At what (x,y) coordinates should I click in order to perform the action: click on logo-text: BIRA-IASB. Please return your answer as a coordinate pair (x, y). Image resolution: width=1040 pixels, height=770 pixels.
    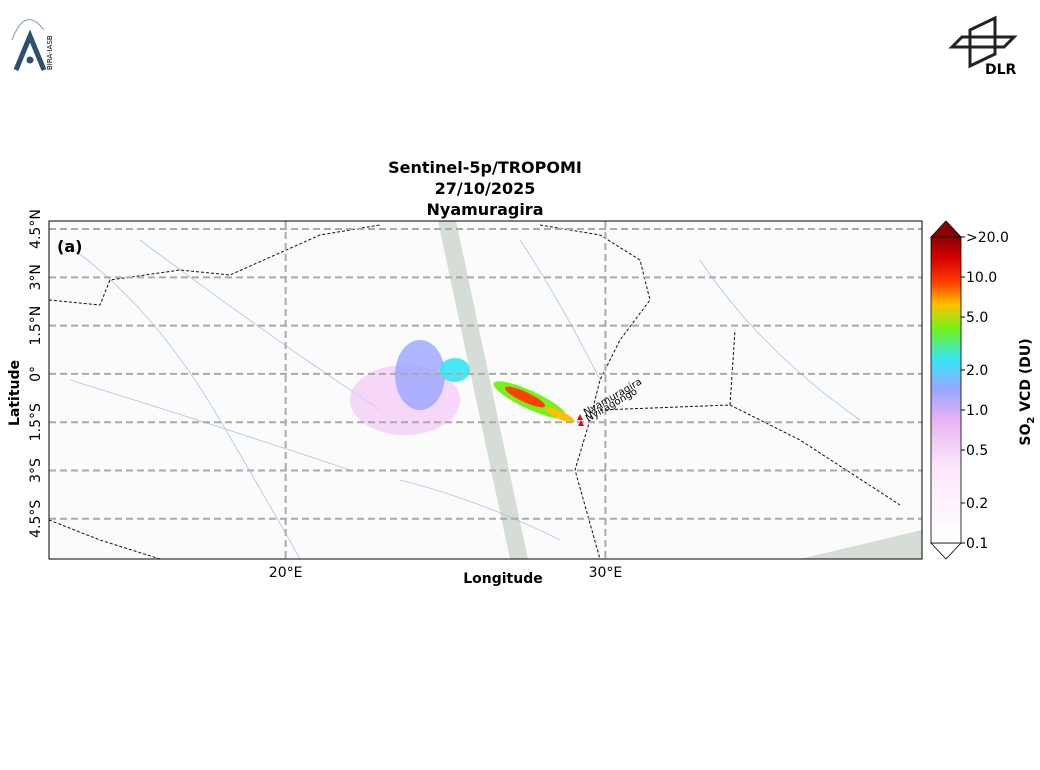
    Looking at the image, I should click on (50, 52).